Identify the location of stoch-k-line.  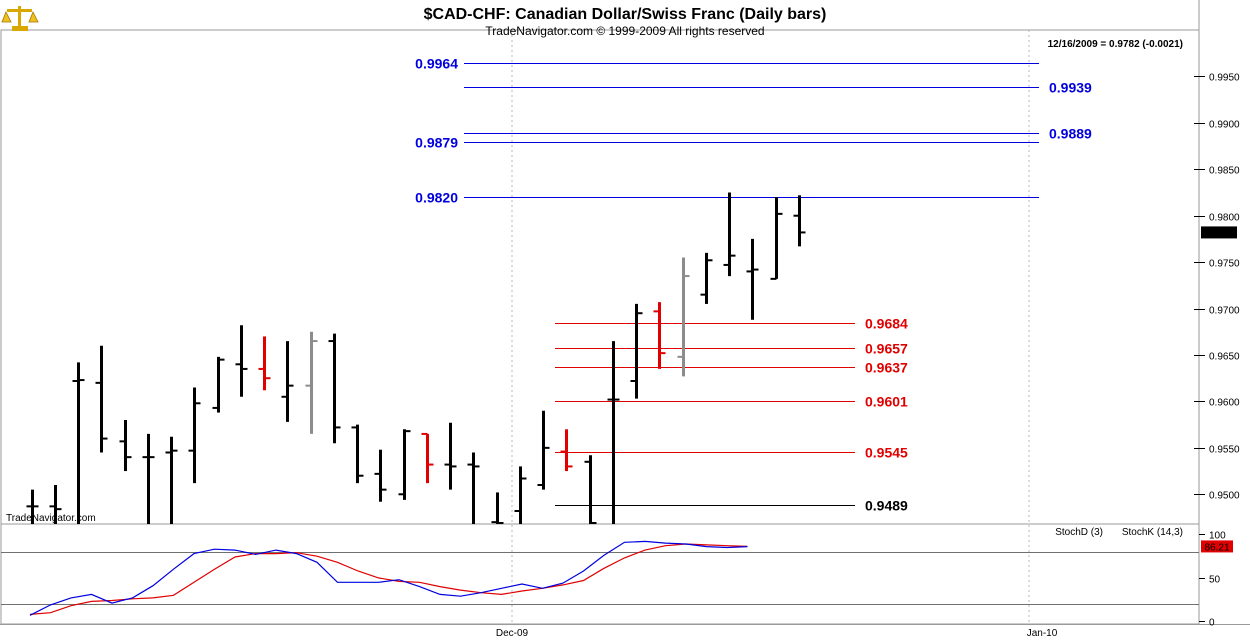
(388, 578).